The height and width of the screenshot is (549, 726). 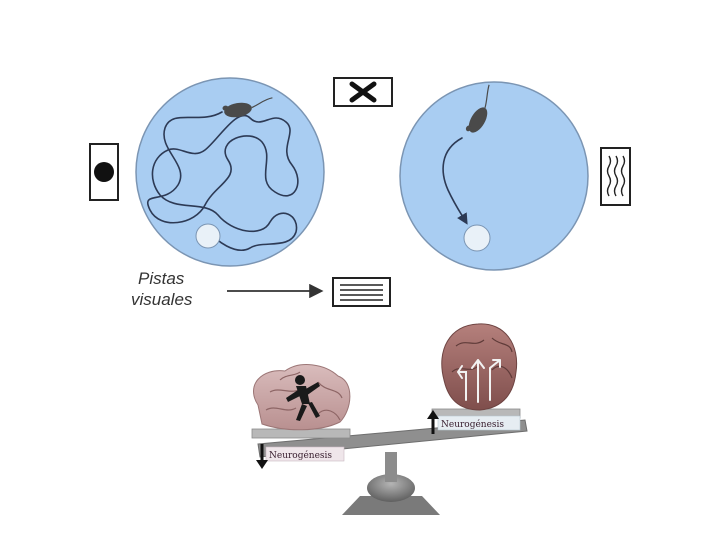 I want to click on mouse-icon-left, so click(x=247, y=107).